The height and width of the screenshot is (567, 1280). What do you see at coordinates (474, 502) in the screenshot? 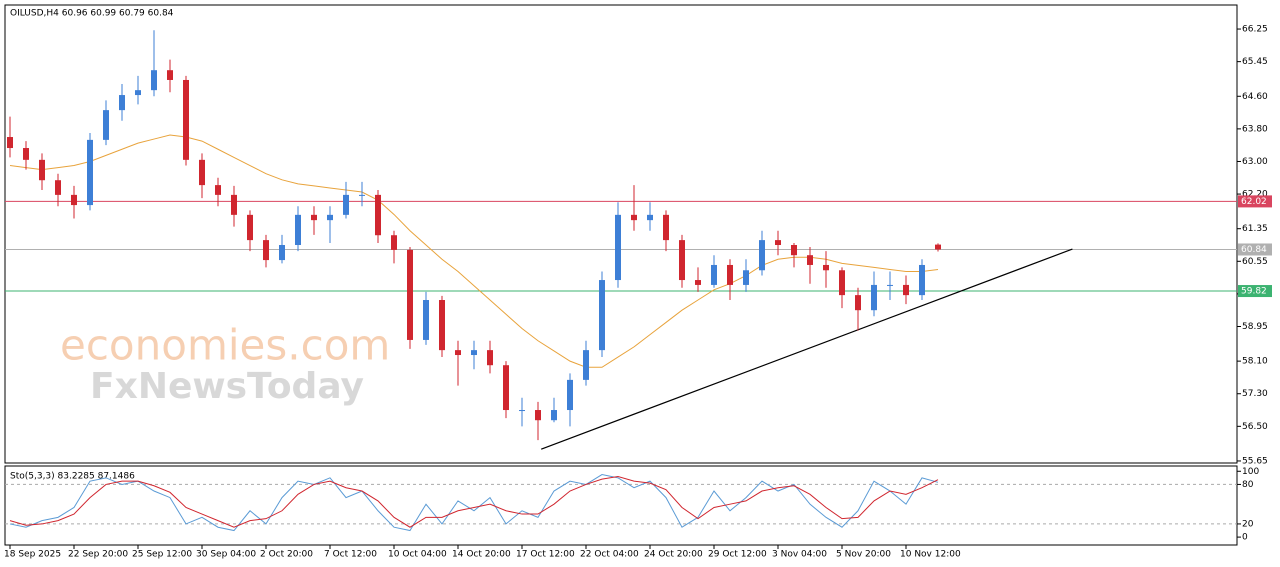
I see `indicator-line` at bounding box center [474, 502].